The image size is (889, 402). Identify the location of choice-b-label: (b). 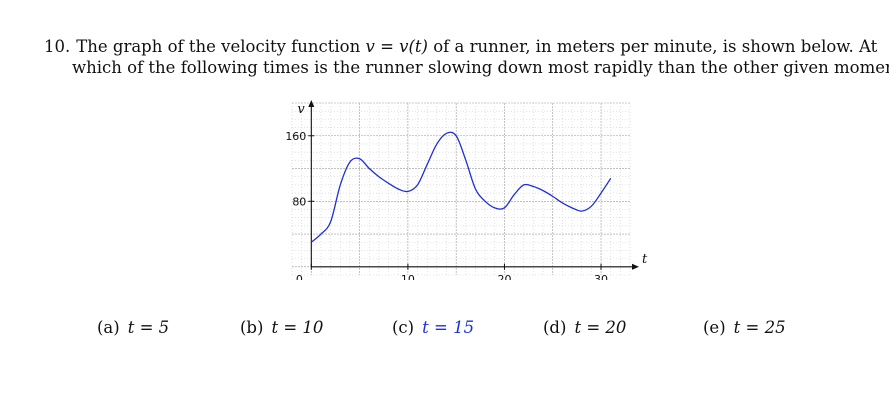
(252, 327).